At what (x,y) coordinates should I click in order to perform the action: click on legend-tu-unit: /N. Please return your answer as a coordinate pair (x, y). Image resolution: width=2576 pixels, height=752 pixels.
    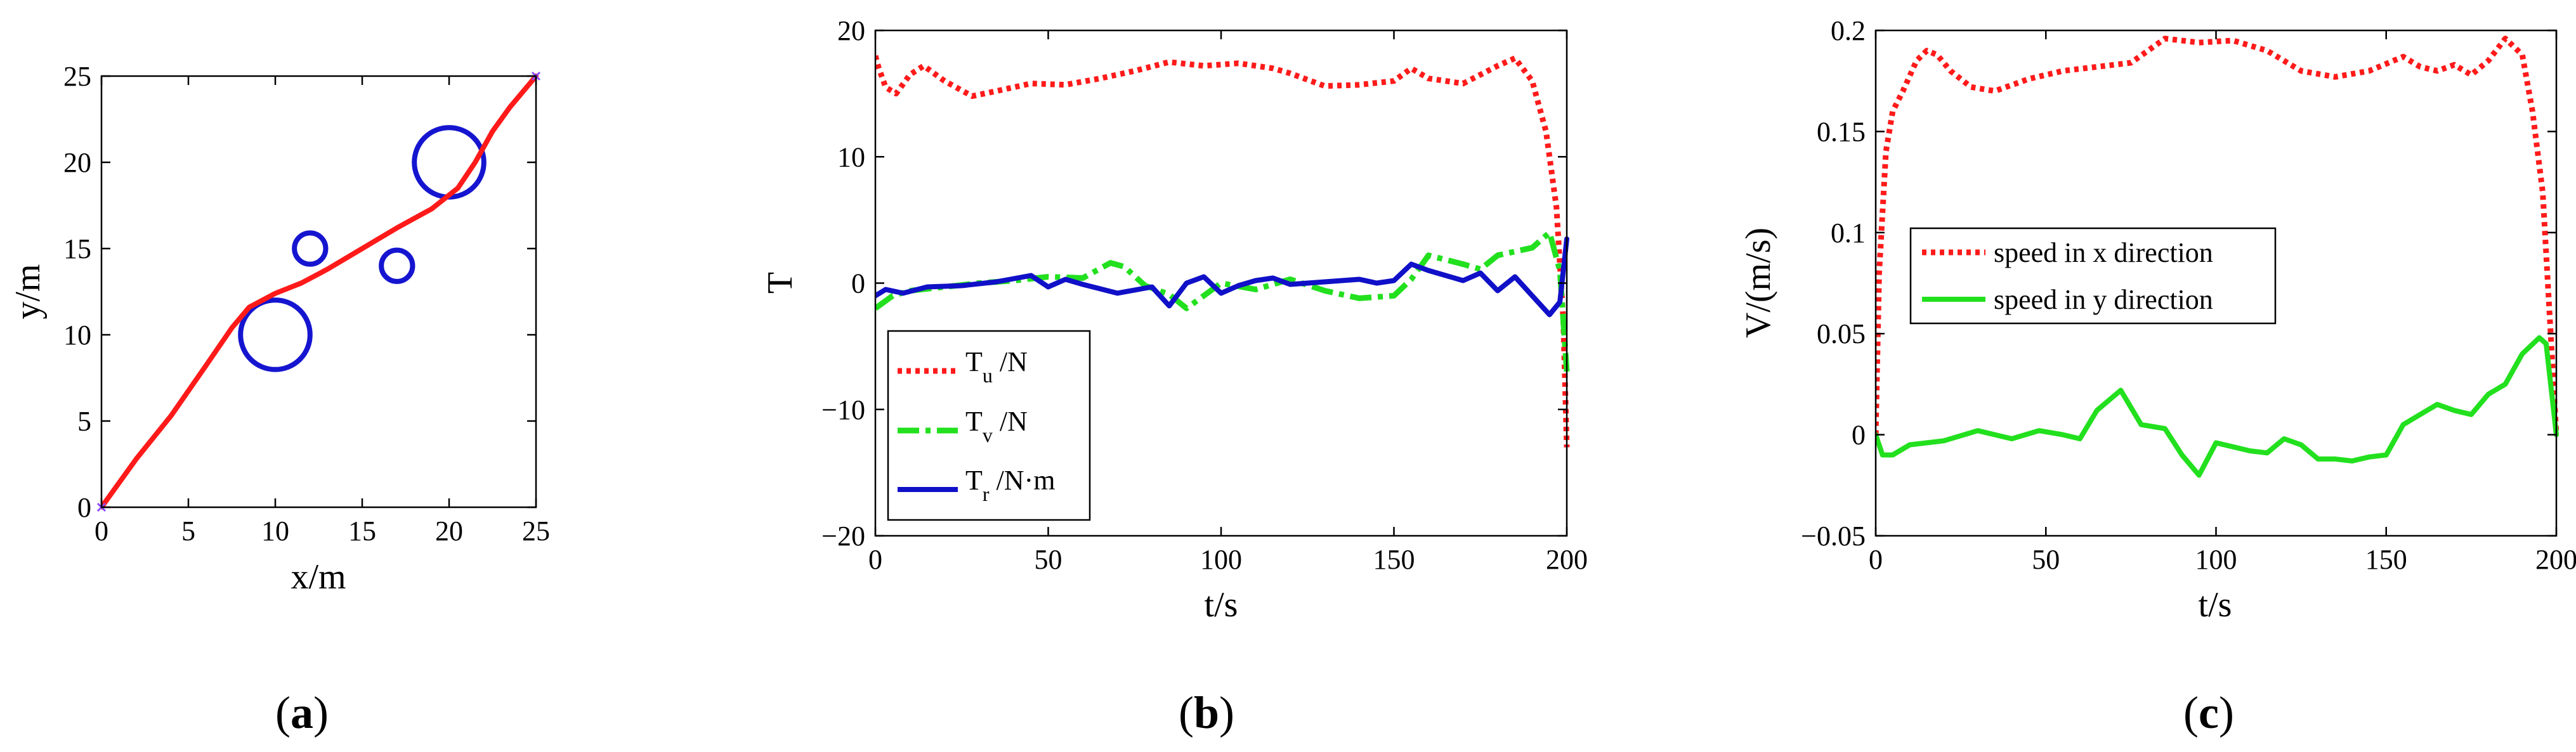
    Looking at the image, I should click on (1010, 361).